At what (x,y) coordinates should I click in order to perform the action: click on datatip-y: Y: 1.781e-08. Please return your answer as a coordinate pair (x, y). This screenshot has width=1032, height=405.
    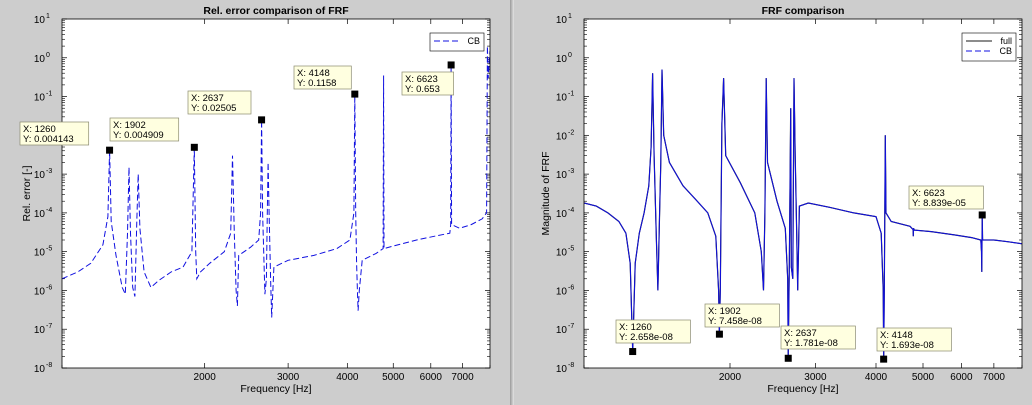
    Looking at the image, I should click on (811, 343).